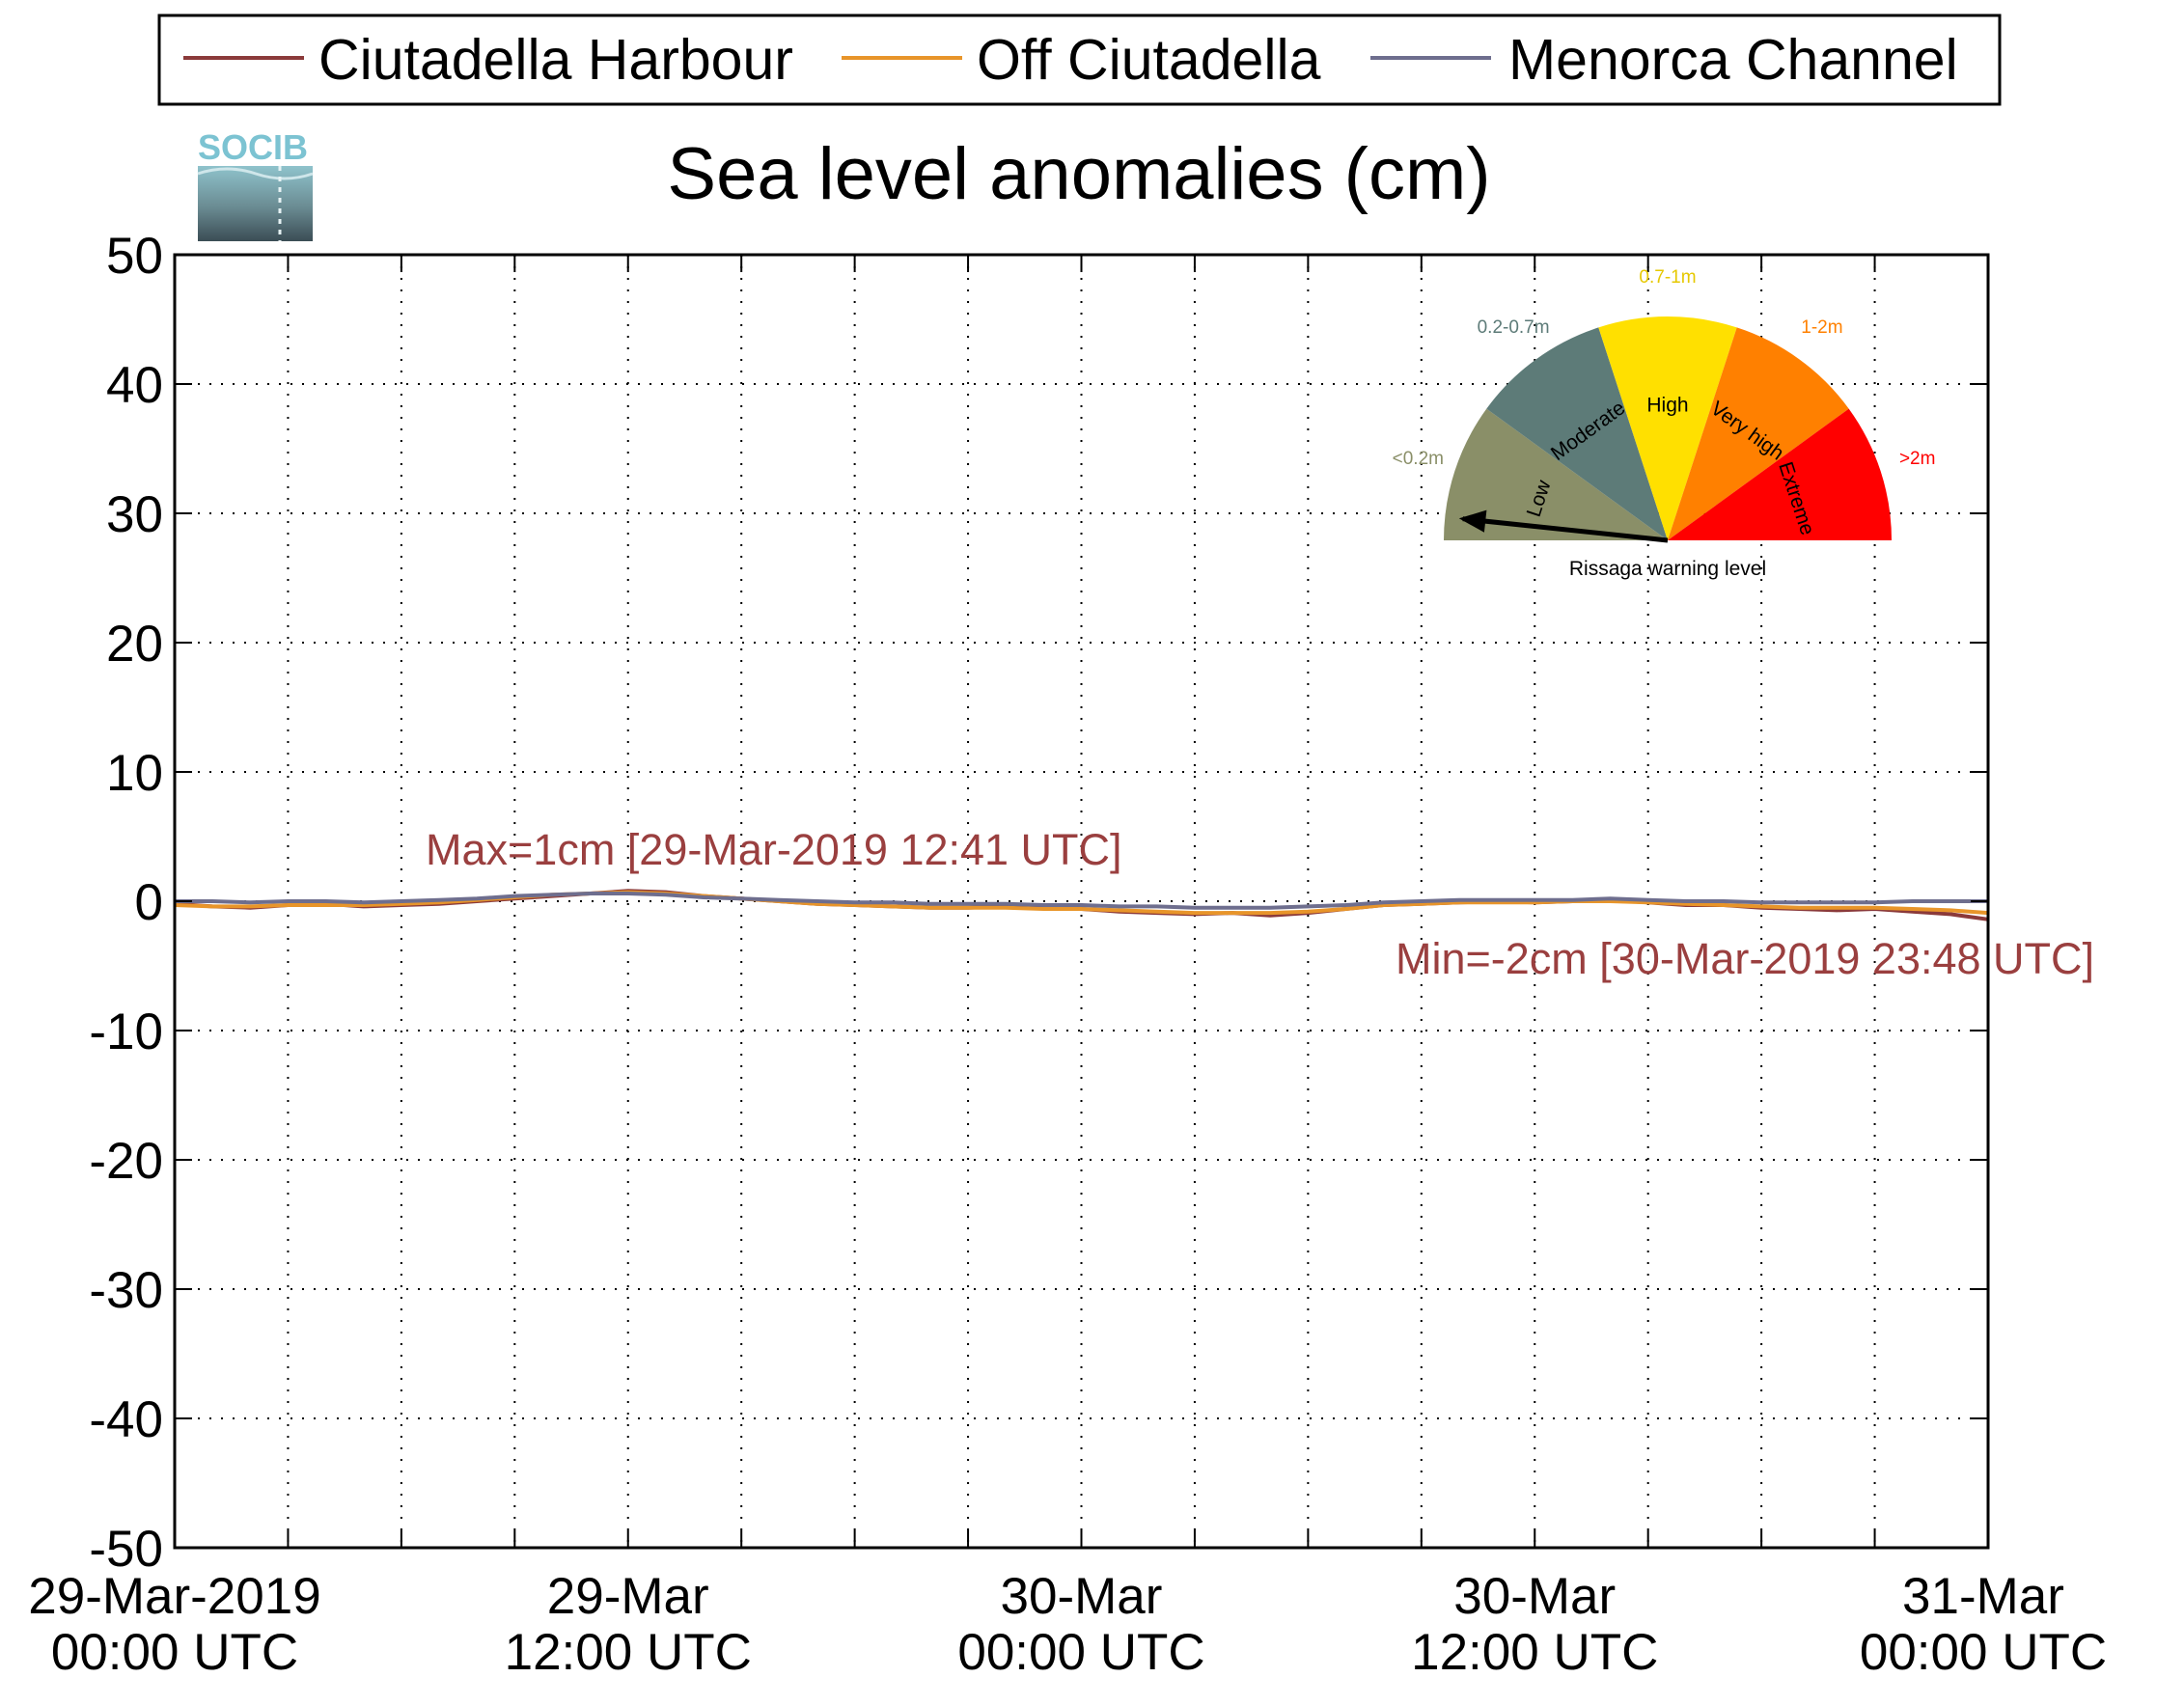 The image size is (2184, 1705). Describe the element at coordinates (255, 173) in the screenshot. I see `logo-wave` at that location.